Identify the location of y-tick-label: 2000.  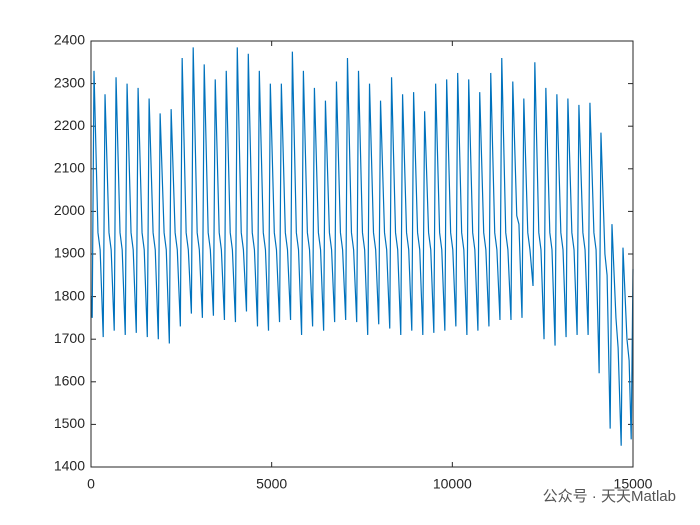
(69, 210).